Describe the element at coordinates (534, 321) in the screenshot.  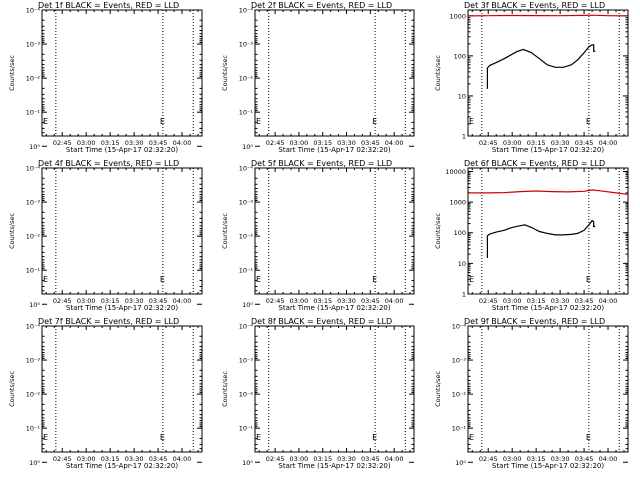
I see `plot-title: Det 9f BLACK = Events, RED = LLD` at that location.